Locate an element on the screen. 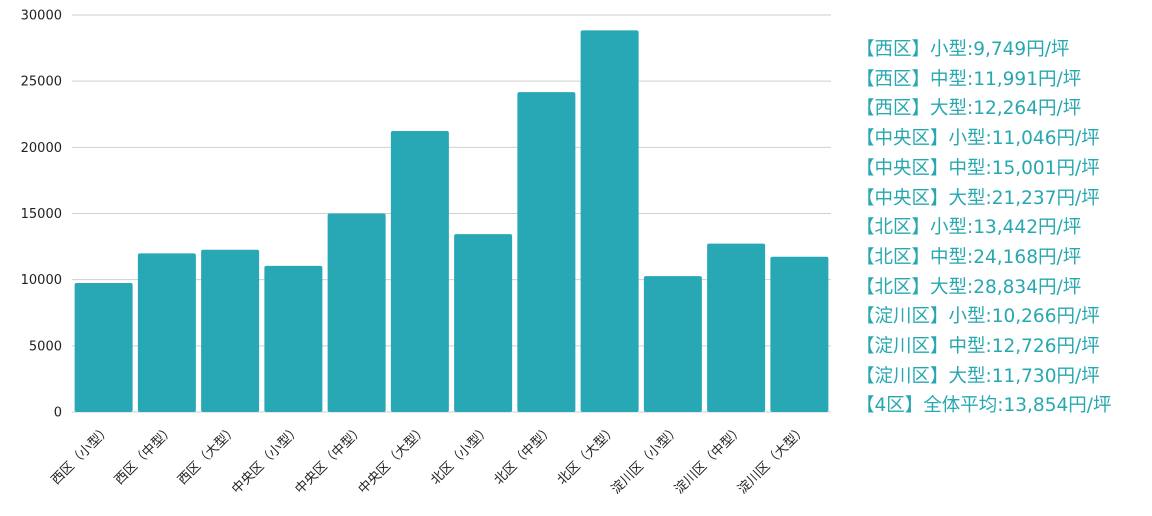  x-category-label: 北区（中型） is located at coordinates (524, 455).